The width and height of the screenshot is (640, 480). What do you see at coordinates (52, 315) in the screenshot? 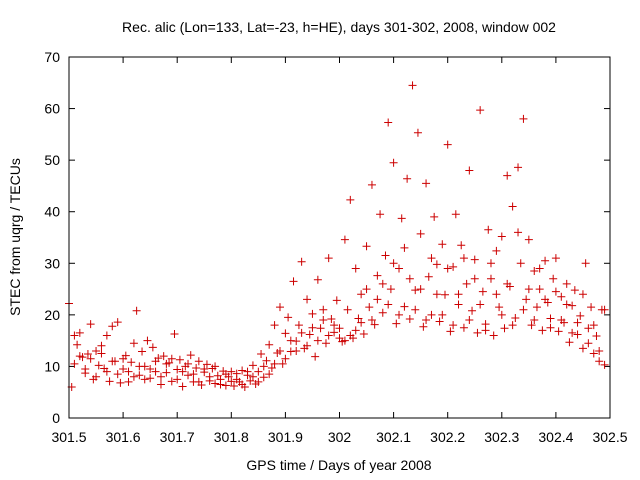
I see `y-tick-label: 20` at bounding box center [52, 315].